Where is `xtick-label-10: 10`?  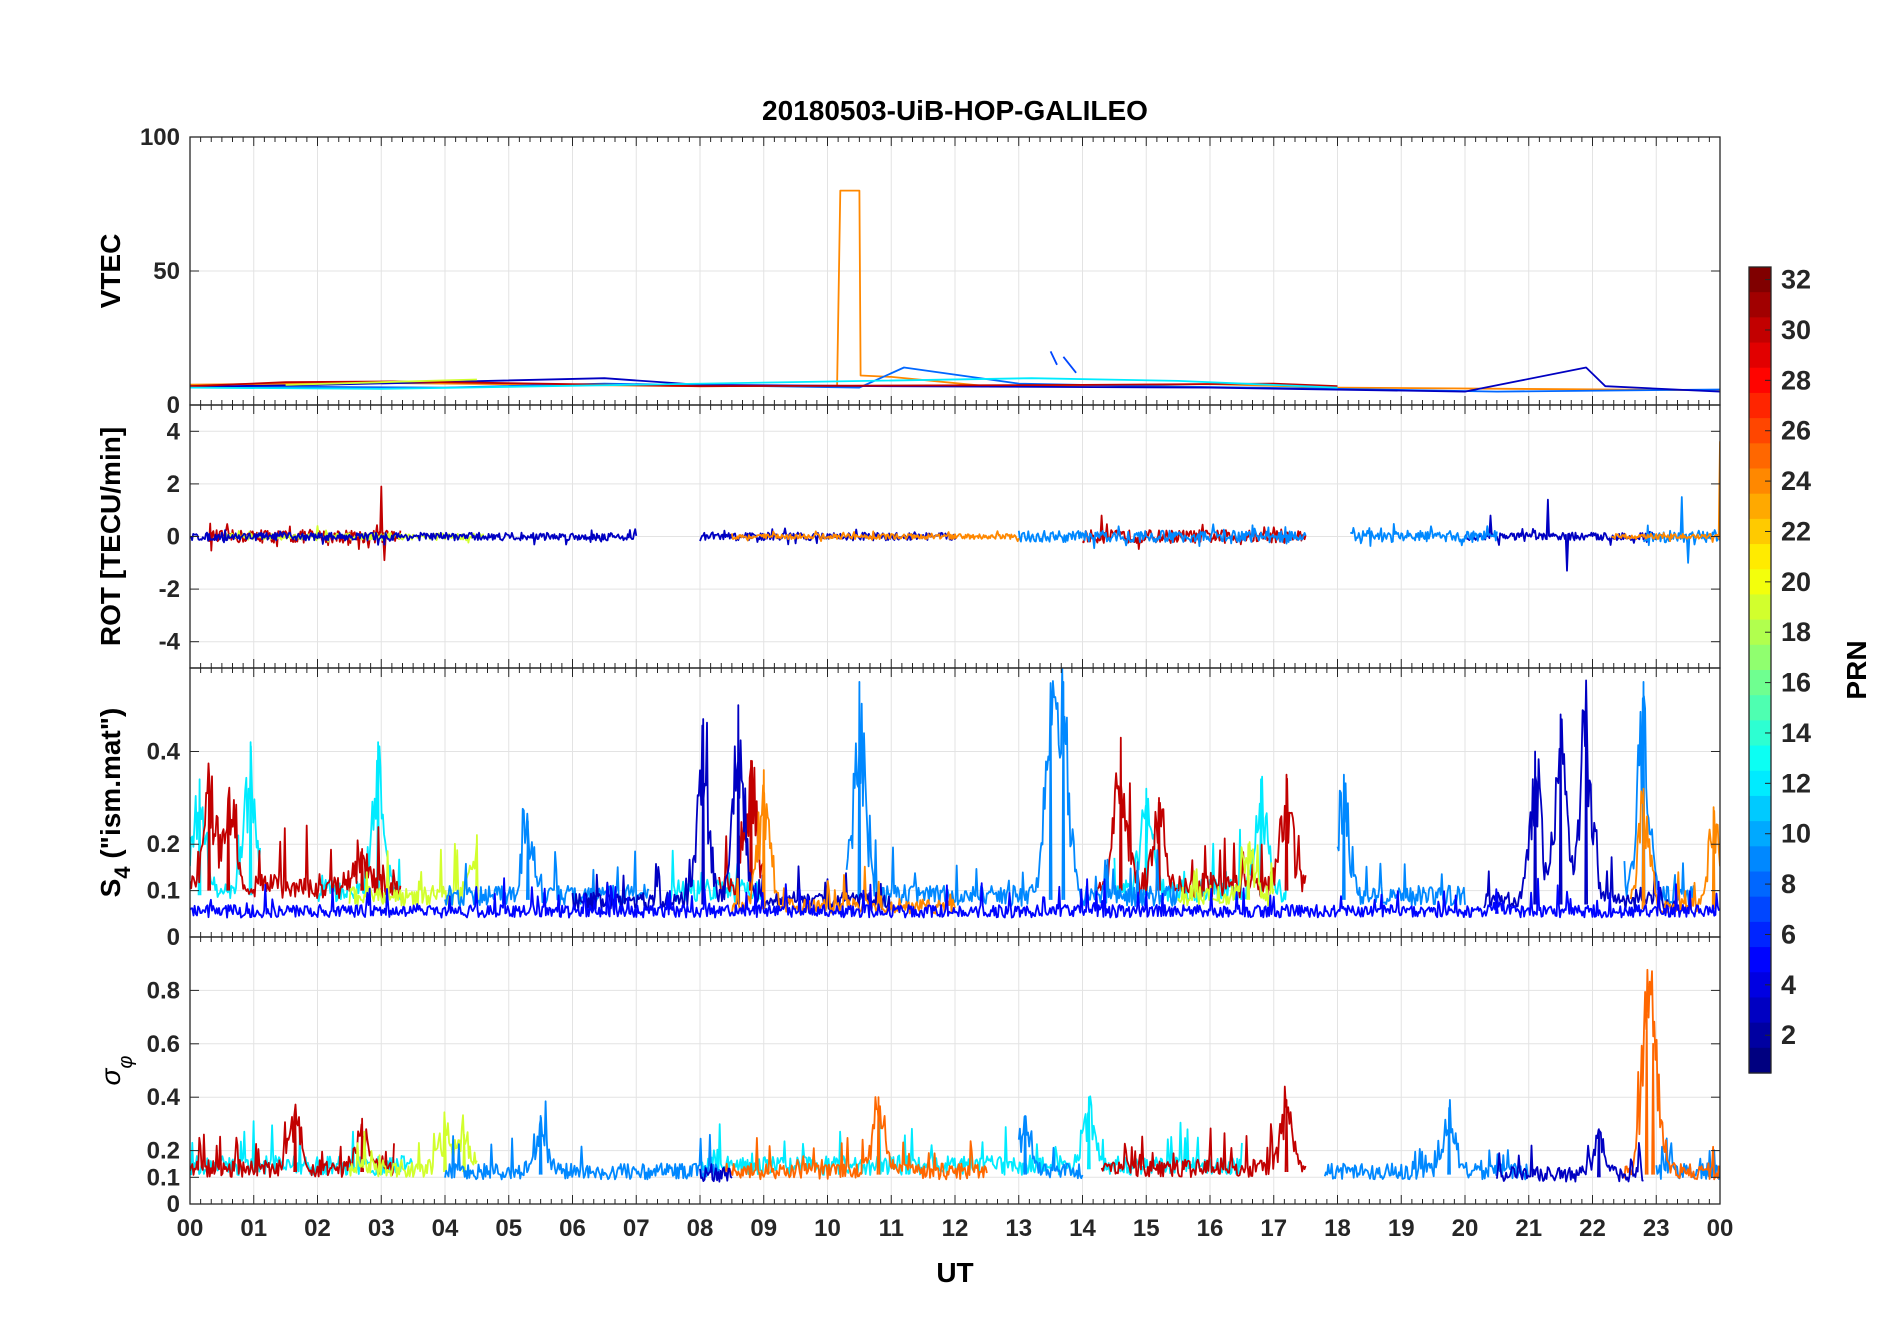 xtick-label-10: 10 is located at coordinates (827, 1228).